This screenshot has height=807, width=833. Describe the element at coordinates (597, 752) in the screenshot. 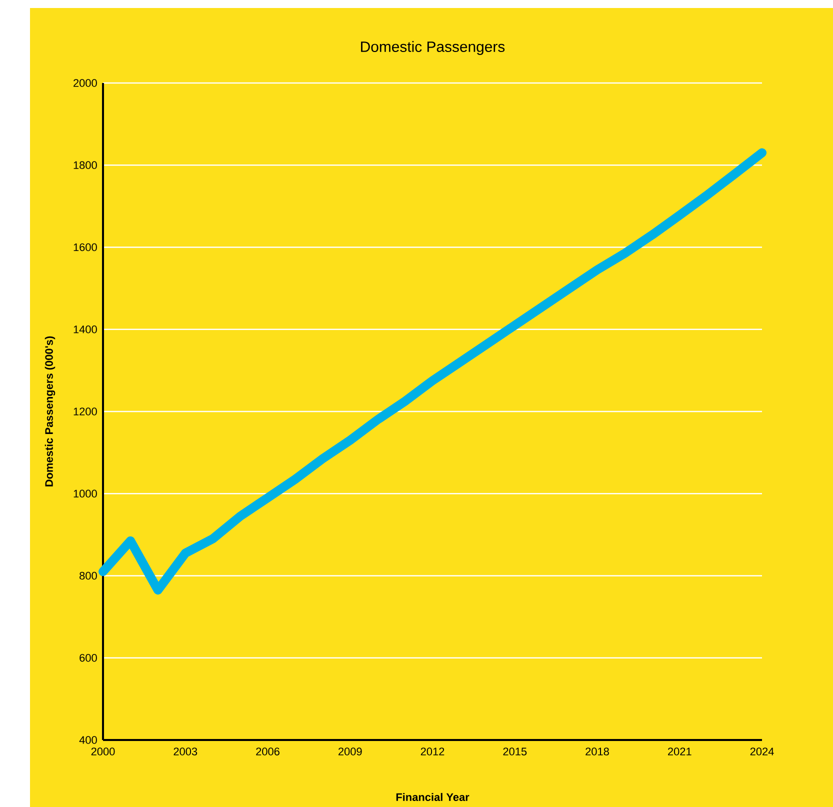

I see `x-tick-label: 2018` at that location.